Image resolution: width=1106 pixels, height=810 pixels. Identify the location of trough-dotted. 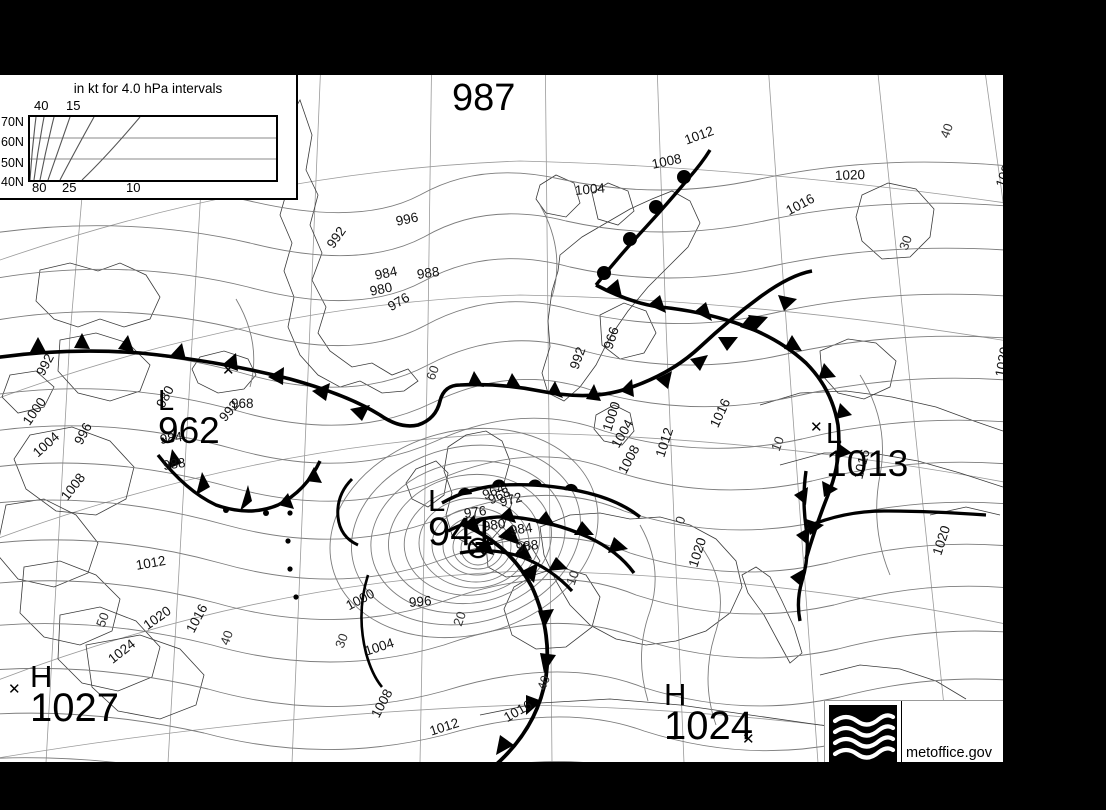
(292, 555).